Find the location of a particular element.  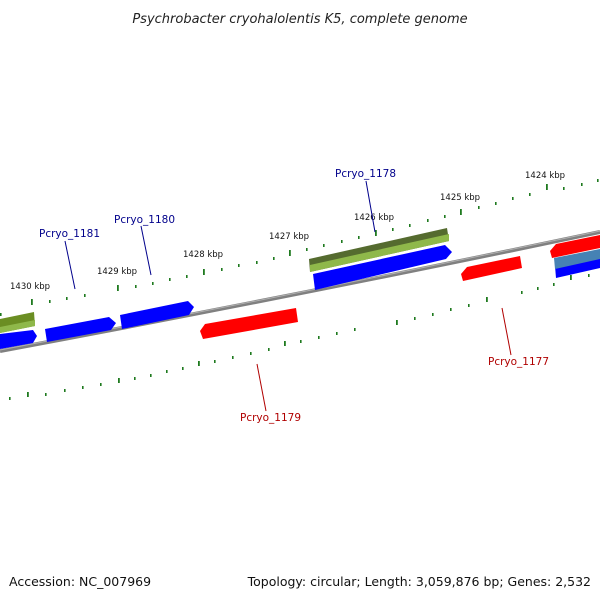

gene-label-pcryo-1177: Pcryo_1177 is located at coordinates (518, 362).